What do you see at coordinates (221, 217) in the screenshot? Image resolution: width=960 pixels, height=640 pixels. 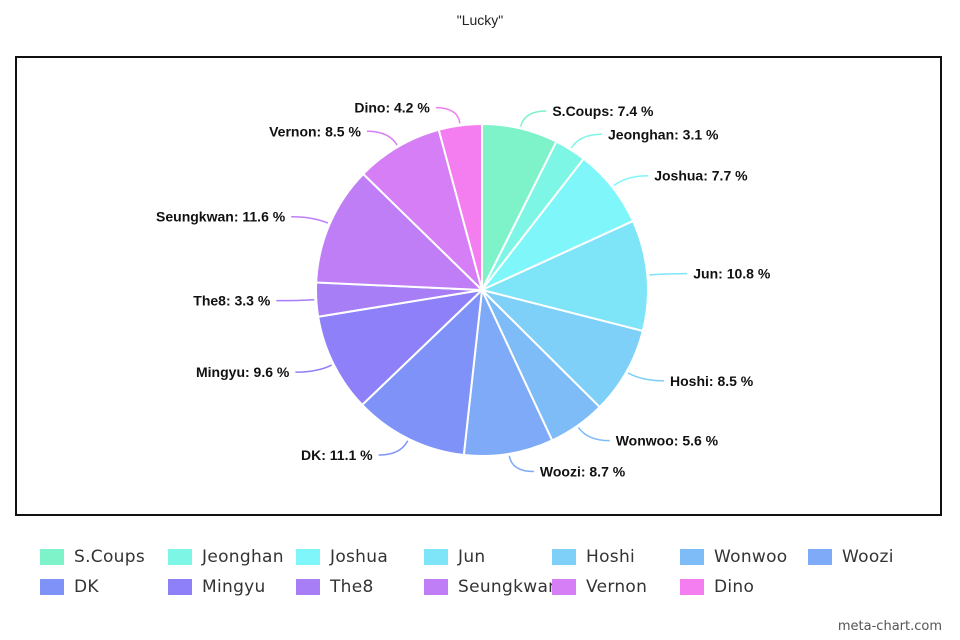 I see `slice-label: Seungkwan: 11.6 %` at bounding box center [221, 217].